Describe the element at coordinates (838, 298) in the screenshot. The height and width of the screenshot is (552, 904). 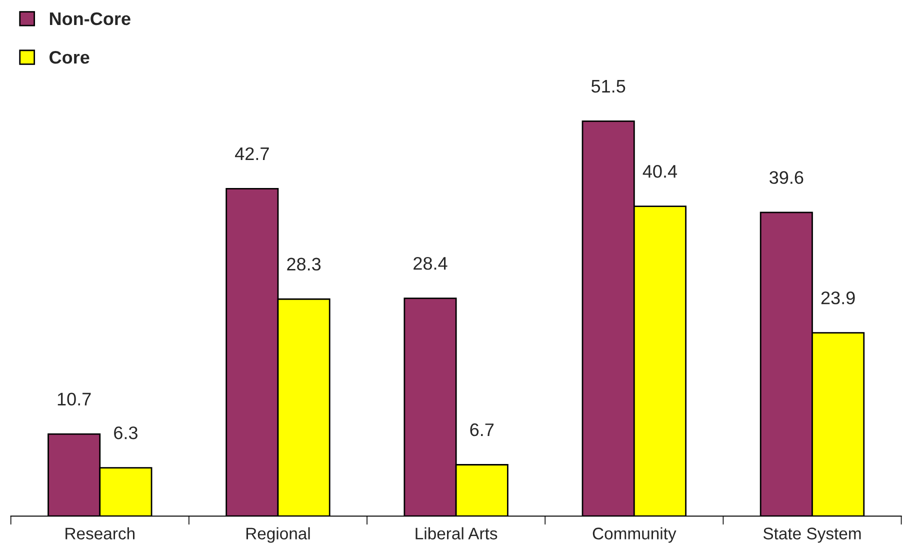
I see `data-label: 23.9` at that location.